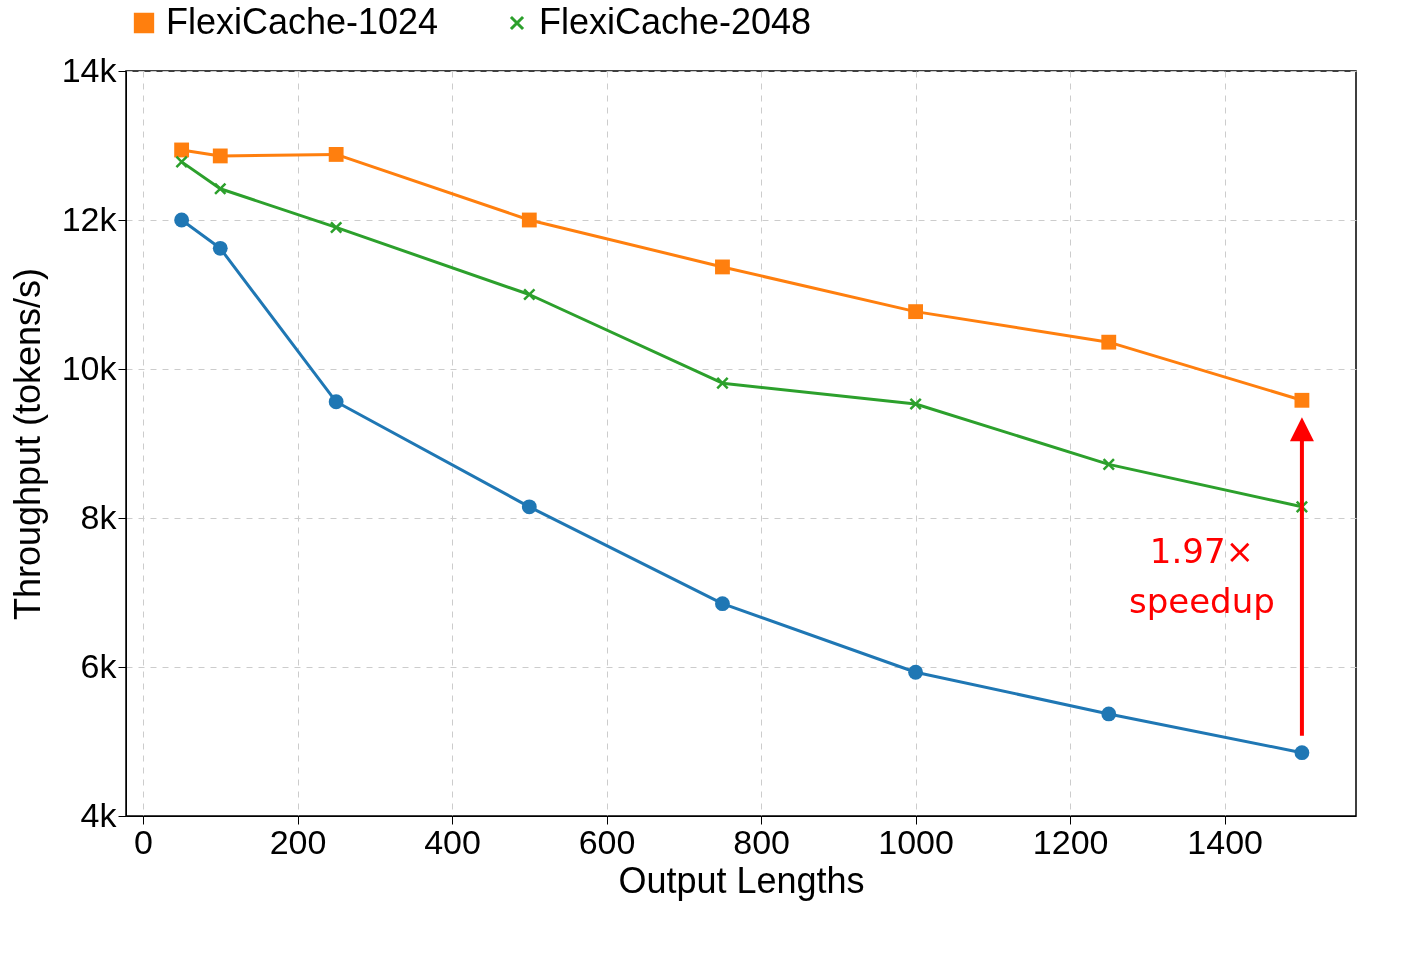 The width and height of the screenshot is (1425, 979). Describe the element at coordinates (741, 880) in the screenshot. I see `x-axis-title: Output Lengths` at that location.